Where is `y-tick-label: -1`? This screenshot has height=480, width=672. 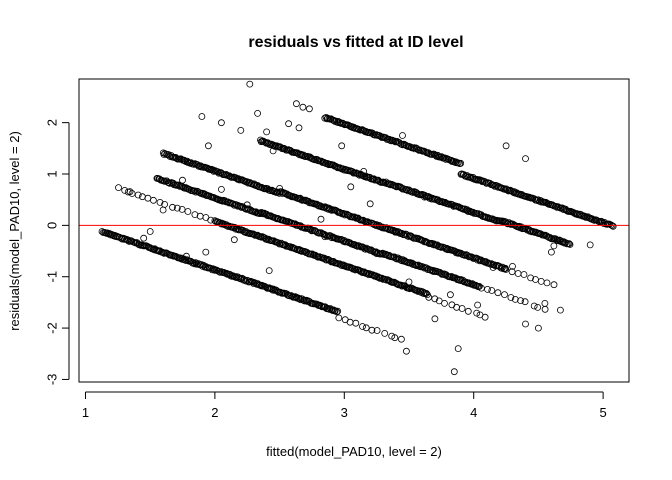 y-tick-label: -1 is located at coordinates (52, 277).